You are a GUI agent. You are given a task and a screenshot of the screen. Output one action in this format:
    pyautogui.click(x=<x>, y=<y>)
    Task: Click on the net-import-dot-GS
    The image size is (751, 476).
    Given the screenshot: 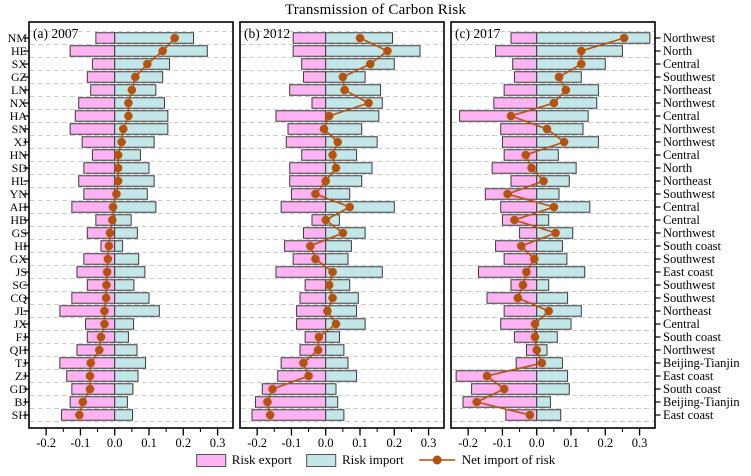 What is the action you would take?
    pyautogui.click(x=555, y=233)
    